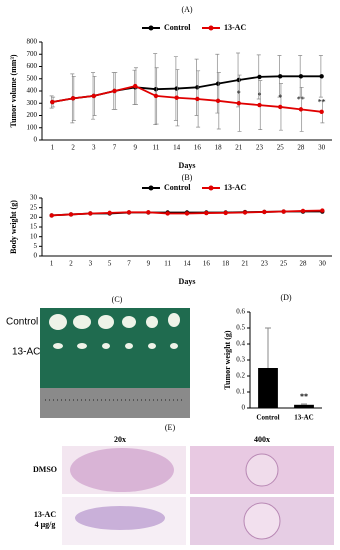  I want to click on histology-images, so click(198, 495).